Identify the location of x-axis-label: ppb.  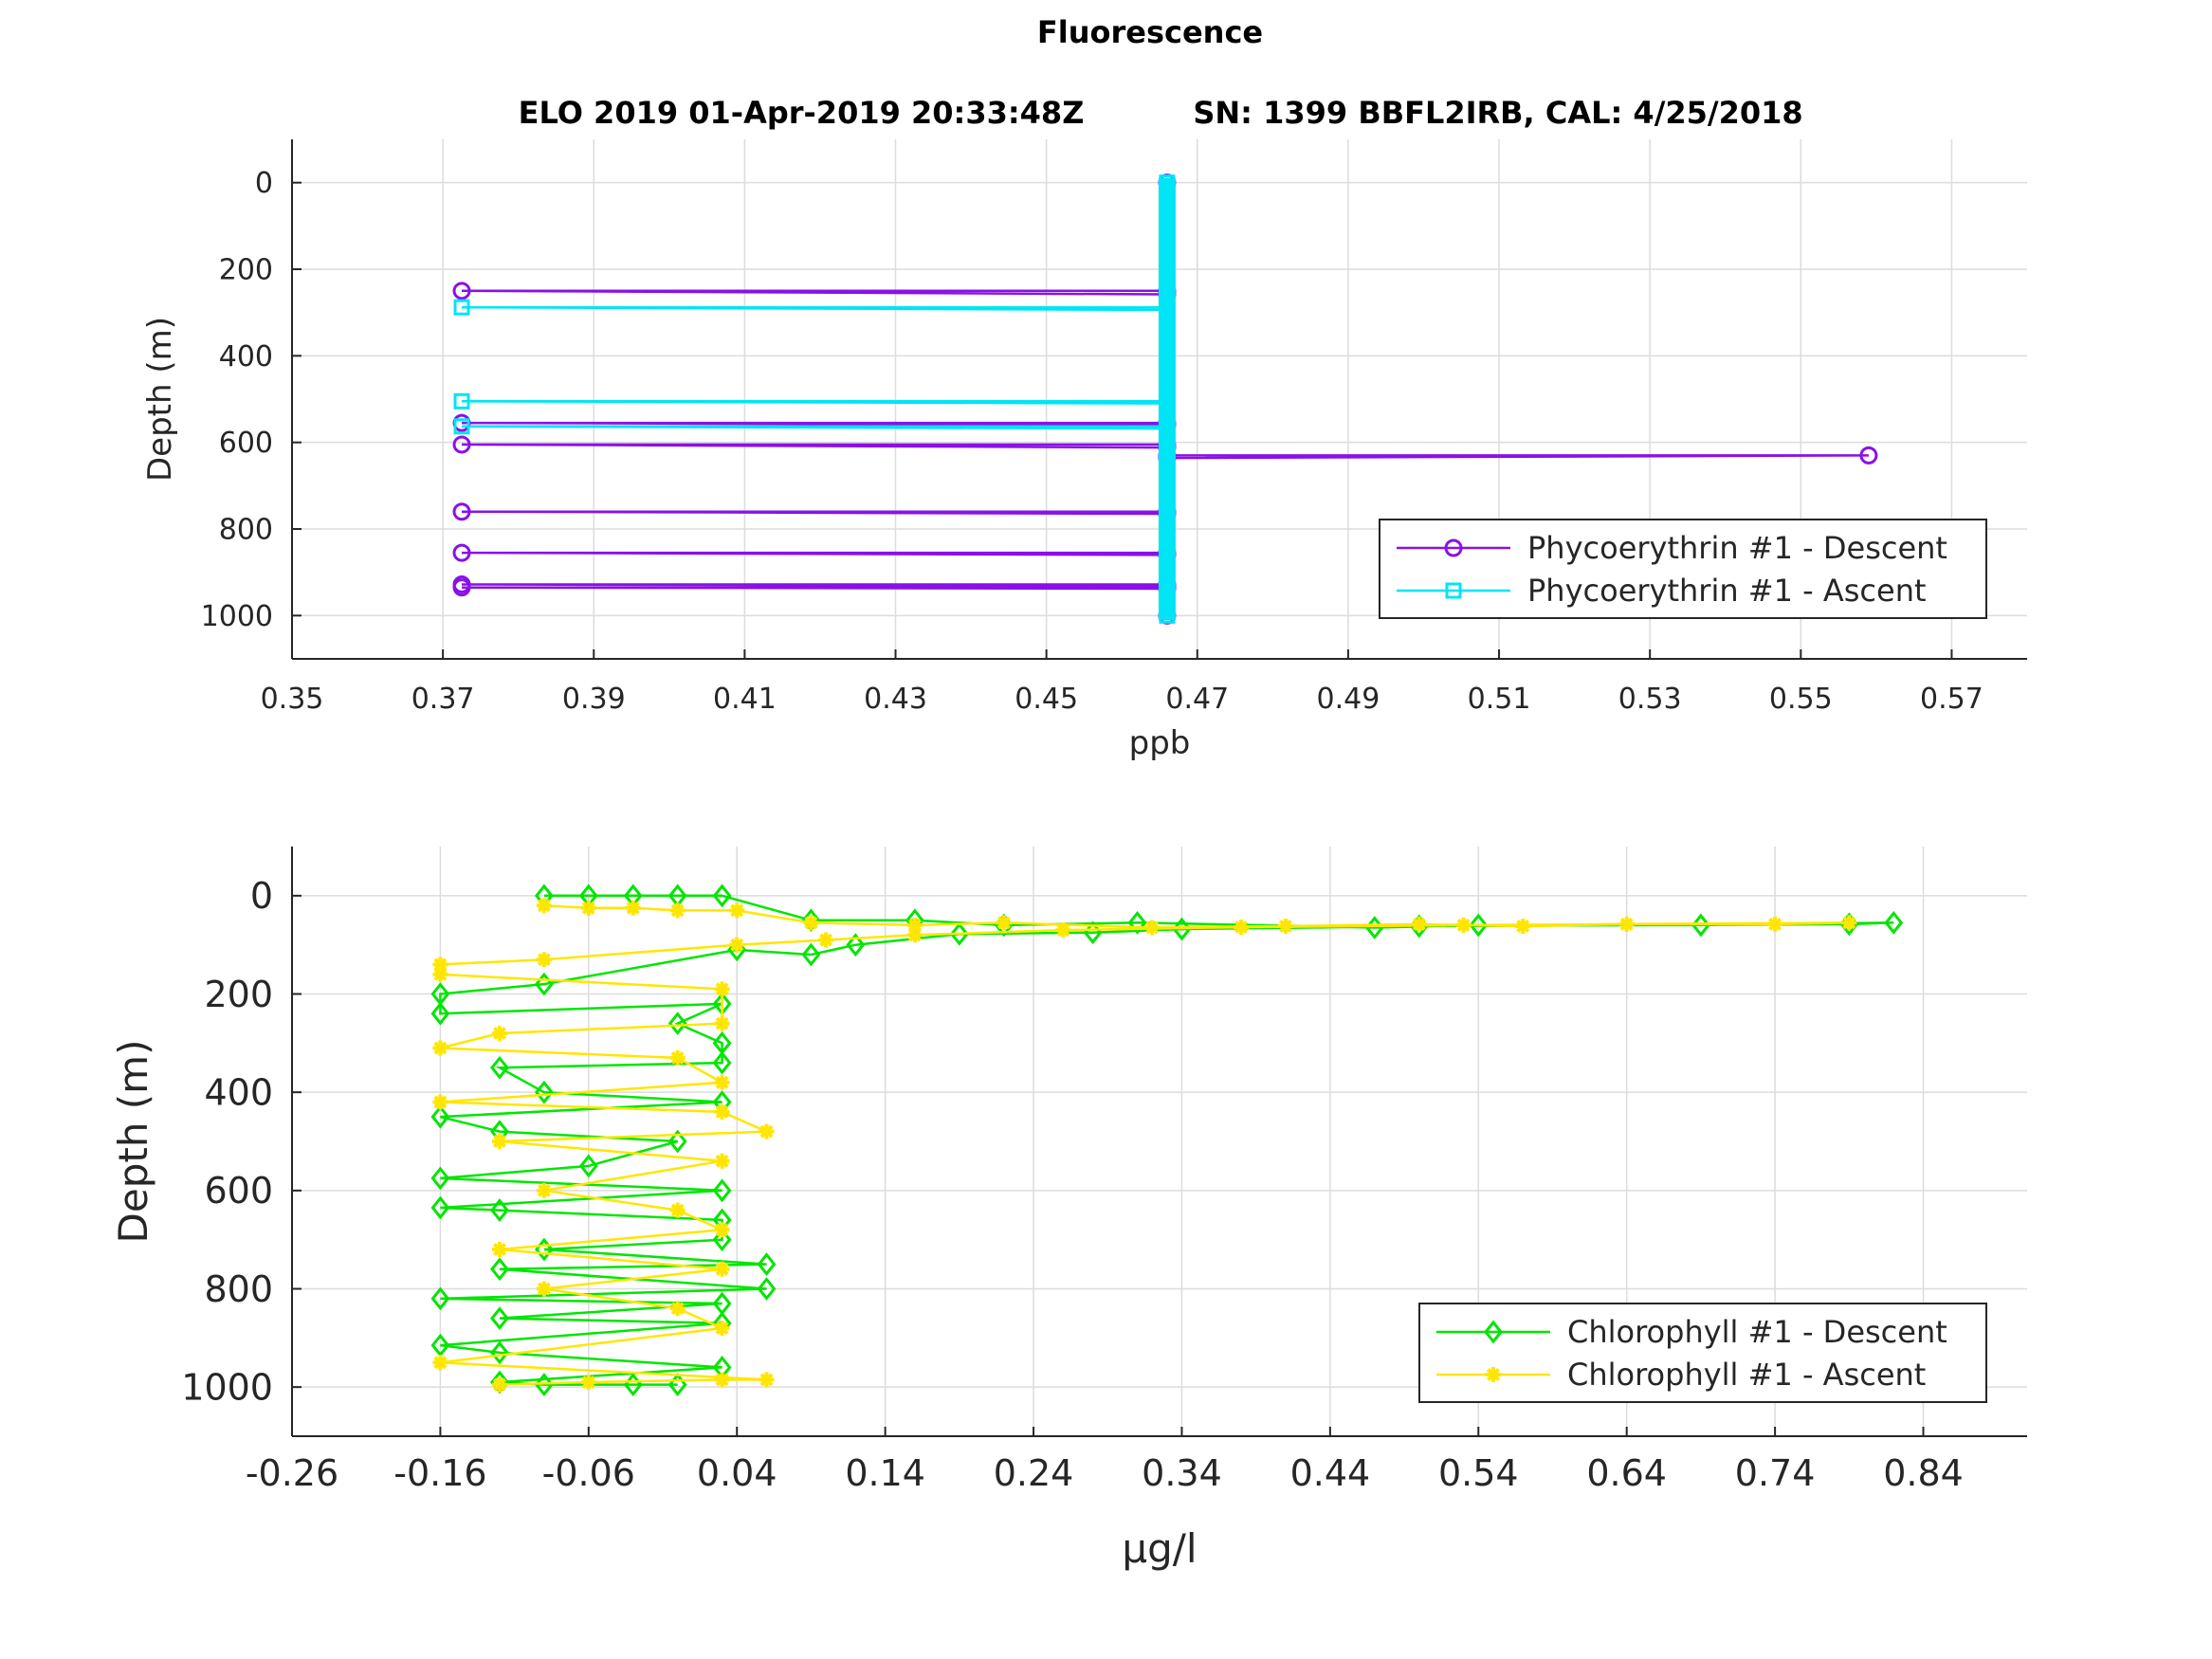
(1160, 743).